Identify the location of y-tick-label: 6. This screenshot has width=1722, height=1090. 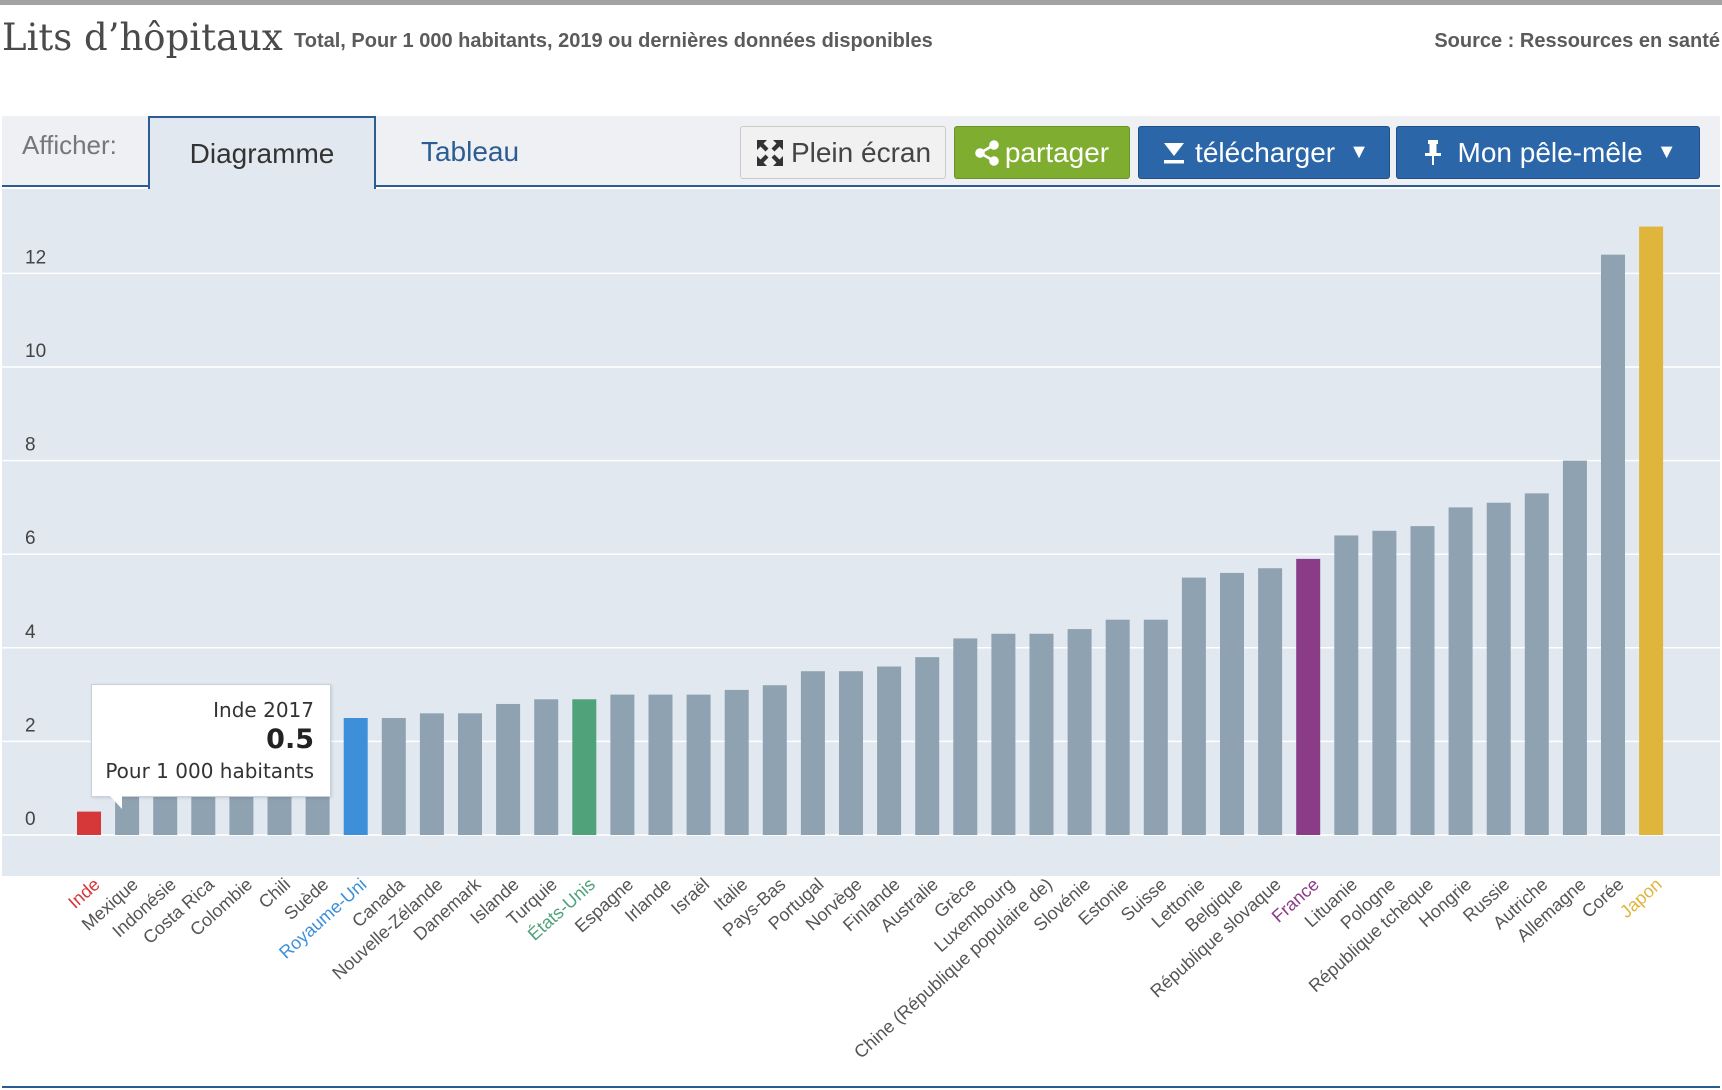
(30, 538).